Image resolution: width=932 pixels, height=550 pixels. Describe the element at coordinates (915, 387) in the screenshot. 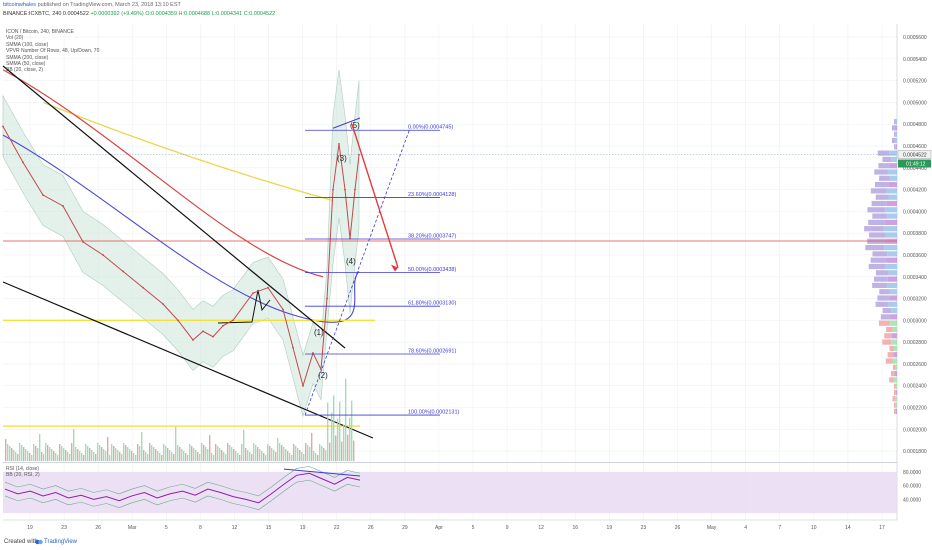

I see `y-tick-label: 0.0002400` at that location.